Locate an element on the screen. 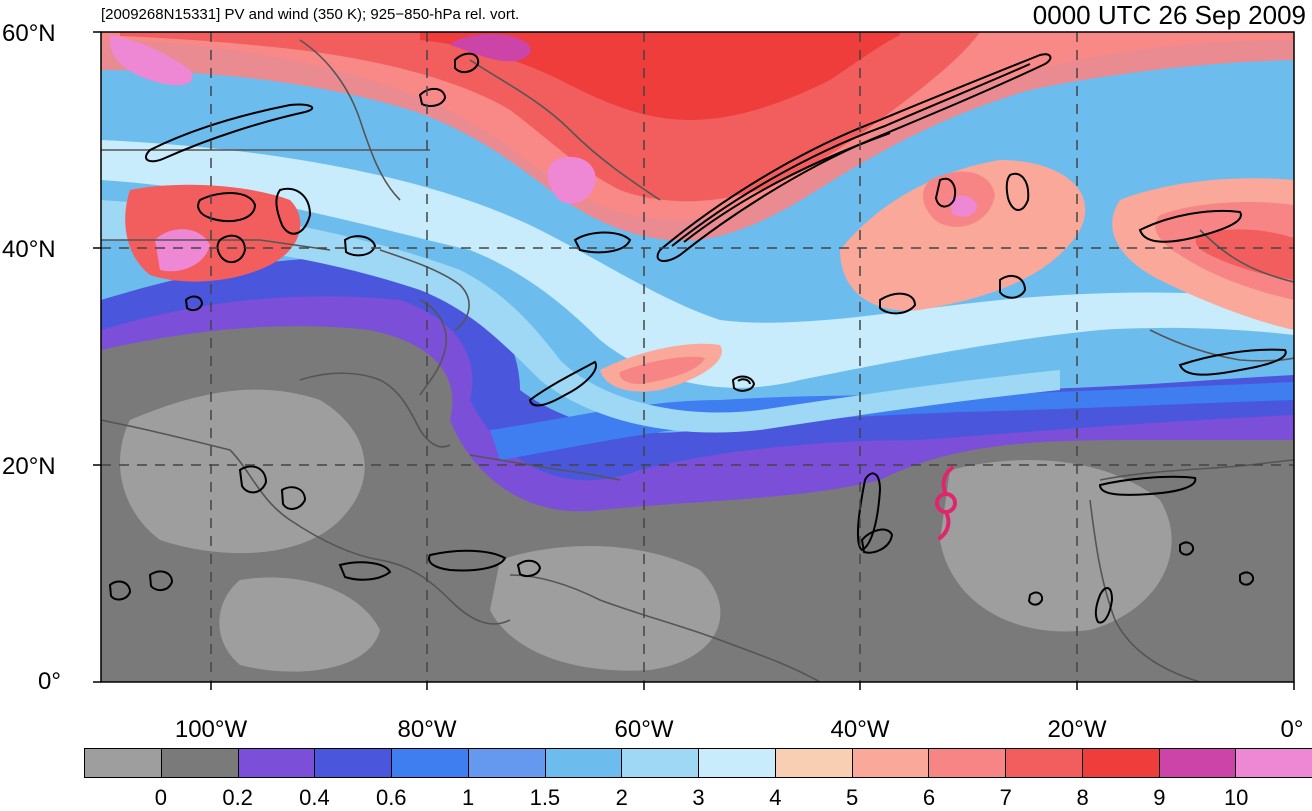 This screenshot has width=1312, height=811. colorbar-tick-label: 9 is located at coordinates (1159, 797).